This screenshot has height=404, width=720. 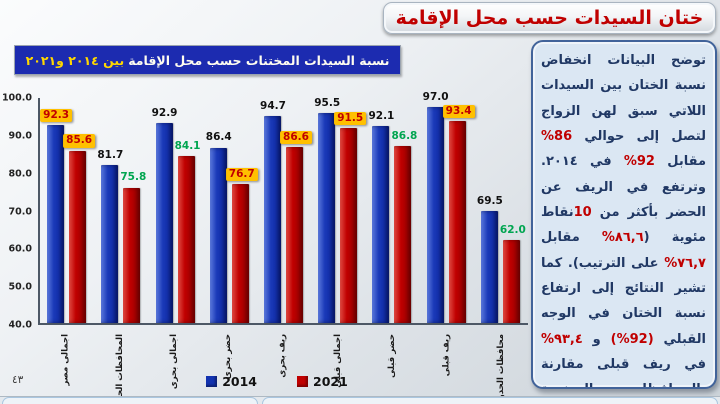 What do you see at coordinates (18, 380) in the screenshot?
I see `page-number: ٤٣` at bounding box center [18, 380].